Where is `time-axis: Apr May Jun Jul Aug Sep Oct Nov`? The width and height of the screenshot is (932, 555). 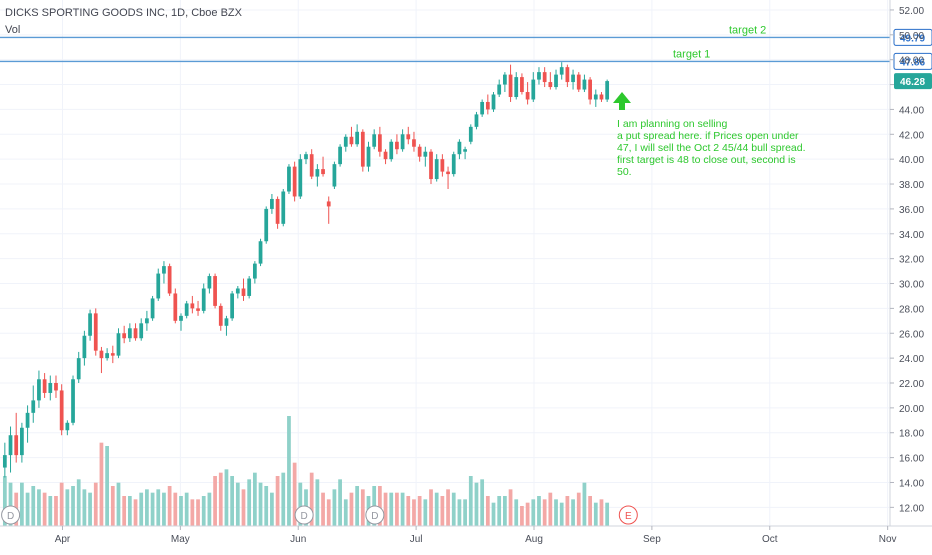 time-axis: Apr May Jun Jul Aug Sep Oct Nov is located at coordinates (466, 535).